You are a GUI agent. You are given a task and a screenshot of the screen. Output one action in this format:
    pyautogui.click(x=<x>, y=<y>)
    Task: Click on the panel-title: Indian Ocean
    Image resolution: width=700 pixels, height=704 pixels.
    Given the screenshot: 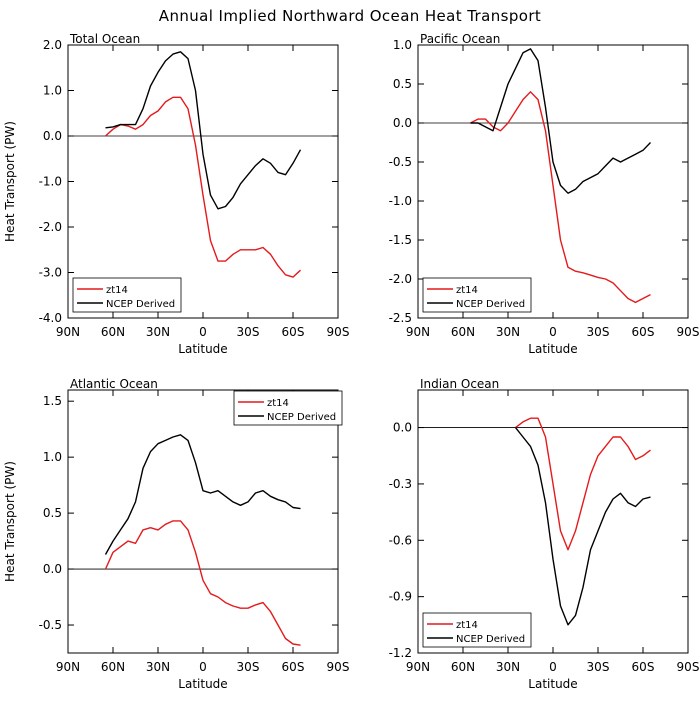 What is the action you would take?
    pyautogui.click(x=459, y=384)
    